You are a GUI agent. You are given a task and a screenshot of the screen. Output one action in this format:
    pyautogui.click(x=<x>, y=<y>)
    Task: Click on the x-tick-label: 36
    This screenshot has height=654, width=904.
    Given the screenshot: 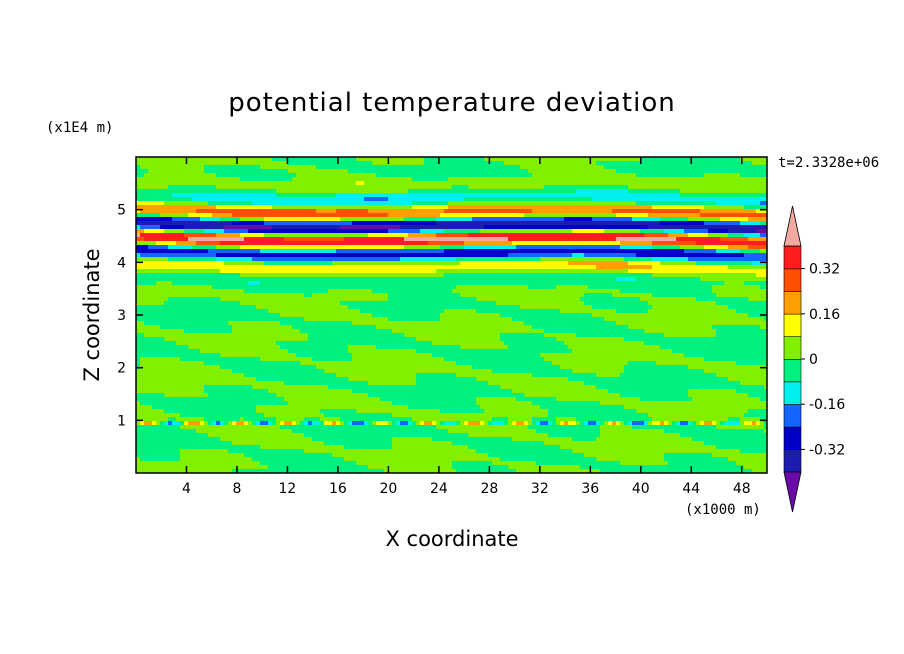 What is the action you would take?
    pyautogui.click(x=590, y=489)
    